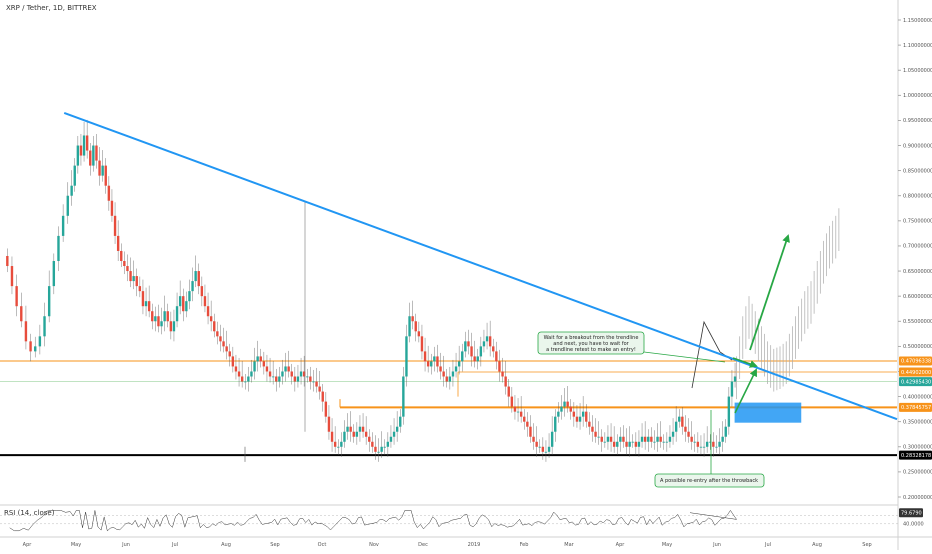 This screenshot has height=554, width=932. What do you see at coordinates (917, 498) in the screenshot?
I see `y-tick-label: 0.20000000` at bounding box center [917, 498].